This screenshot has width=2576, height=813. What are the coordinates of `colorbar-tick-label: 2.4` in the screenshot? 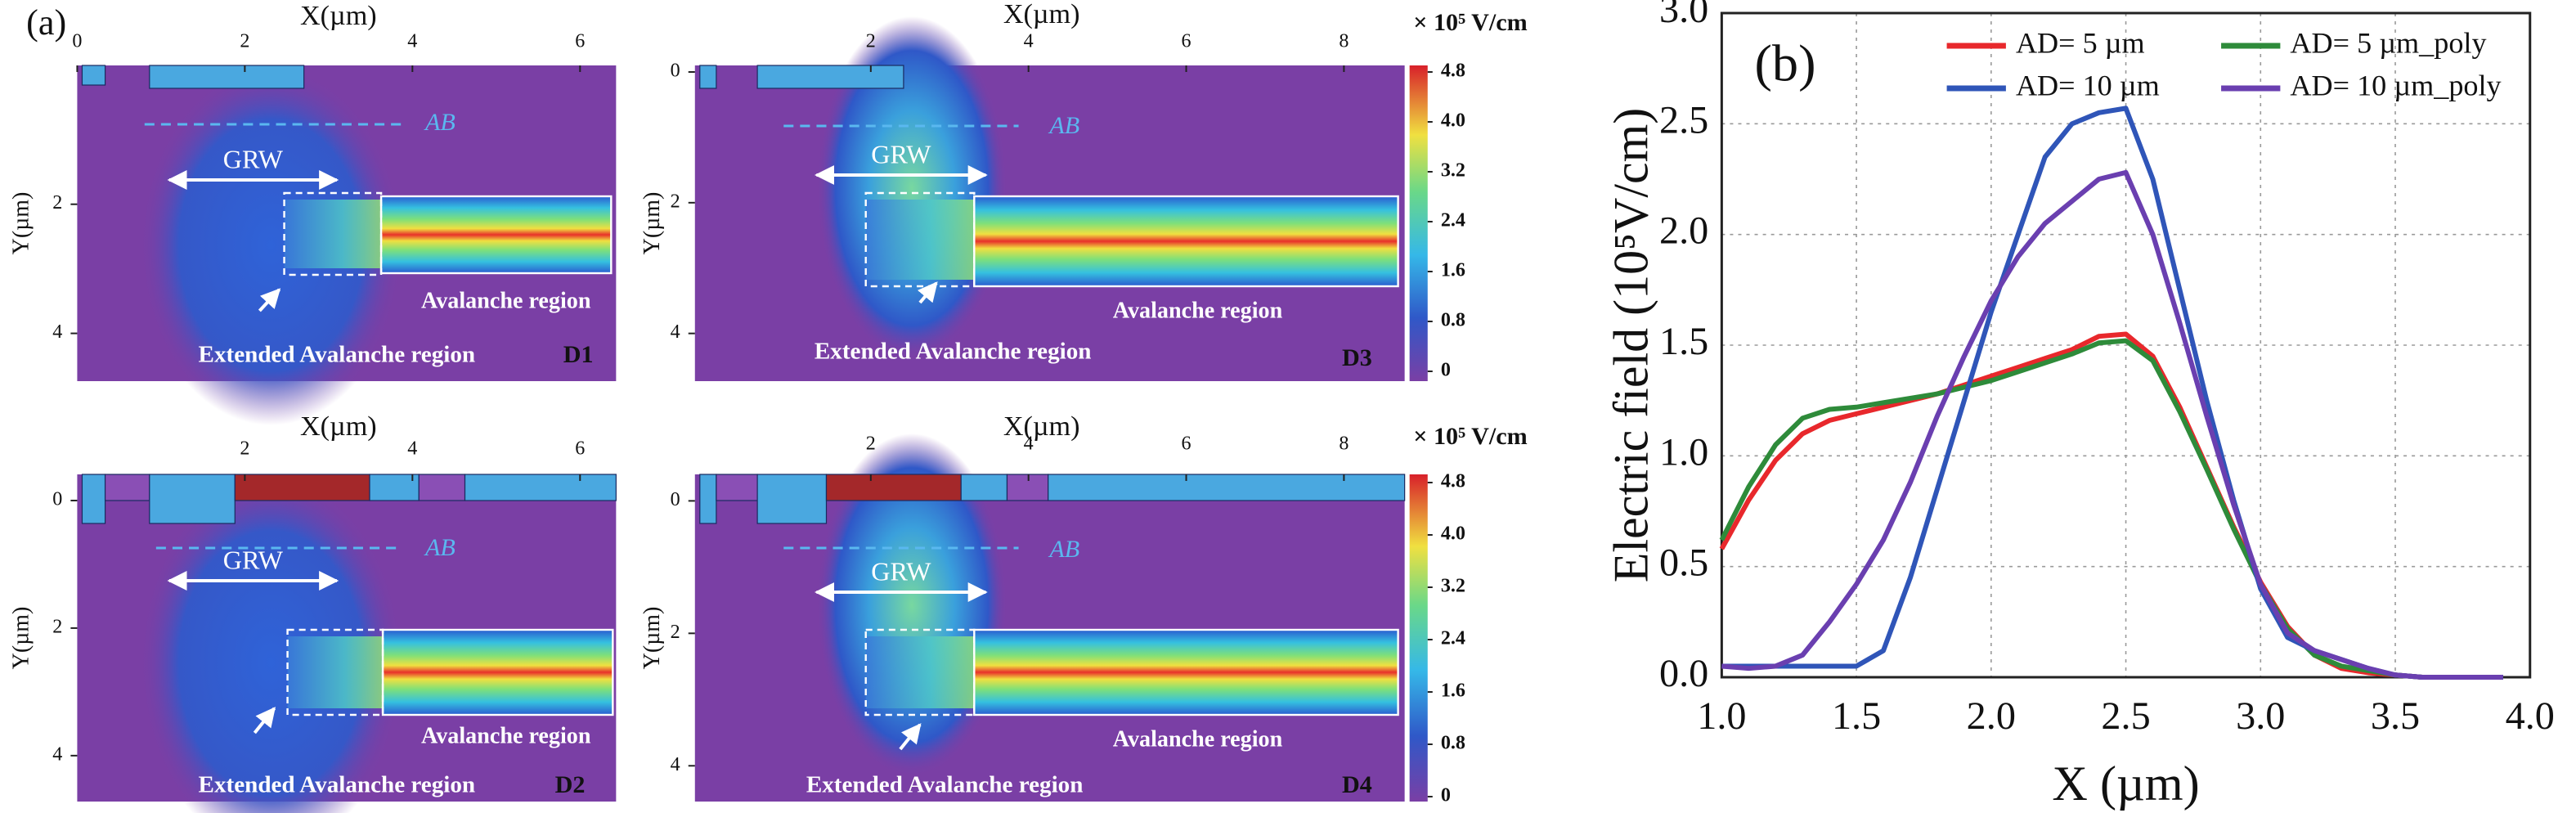 It's located at (1453, 638).